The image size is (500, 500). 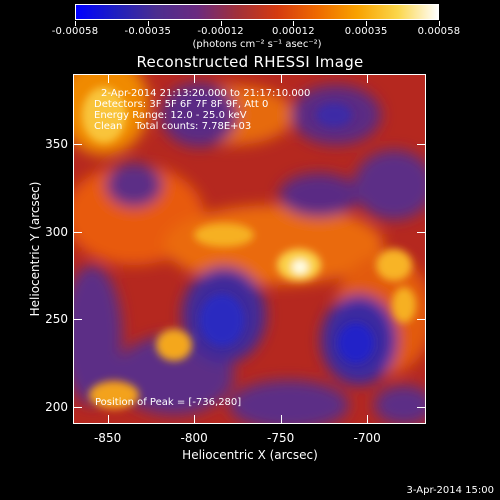 What do you see at coordinates (366, 31) in the screenshot?
I see `colorbar-tick-label: 0.00035` at bounding box center [366, 31].